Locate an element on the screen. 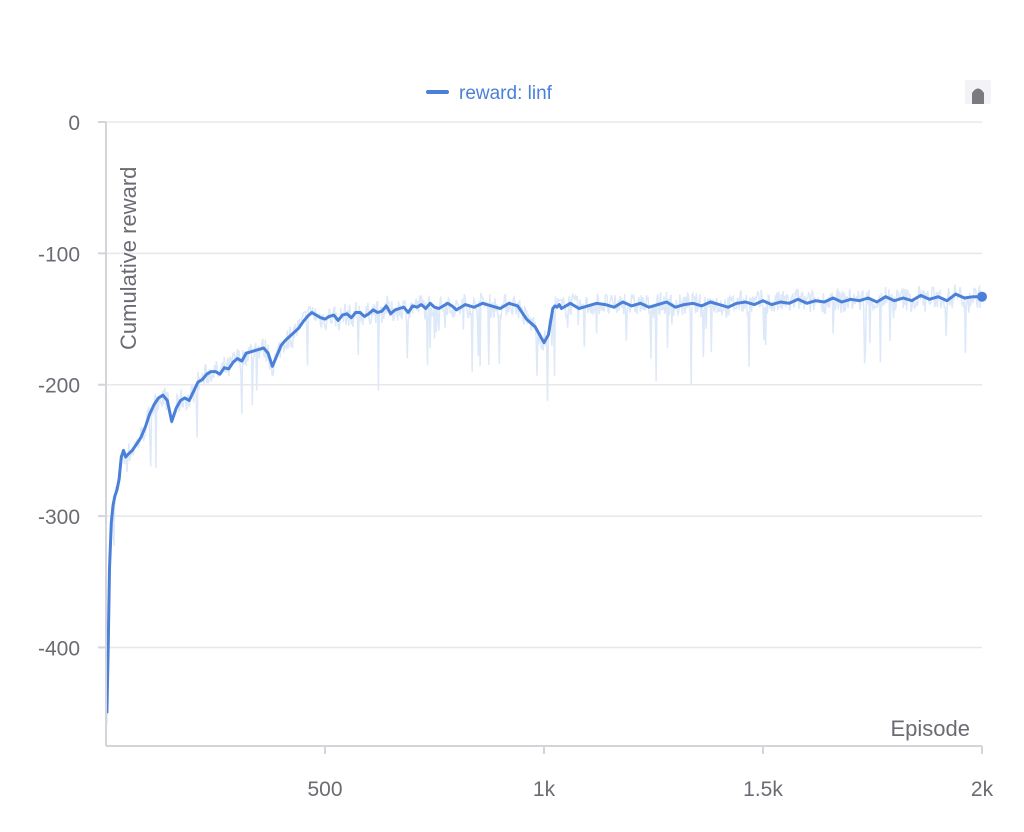  menu-handle-icon is located at coordinates (978, 92).